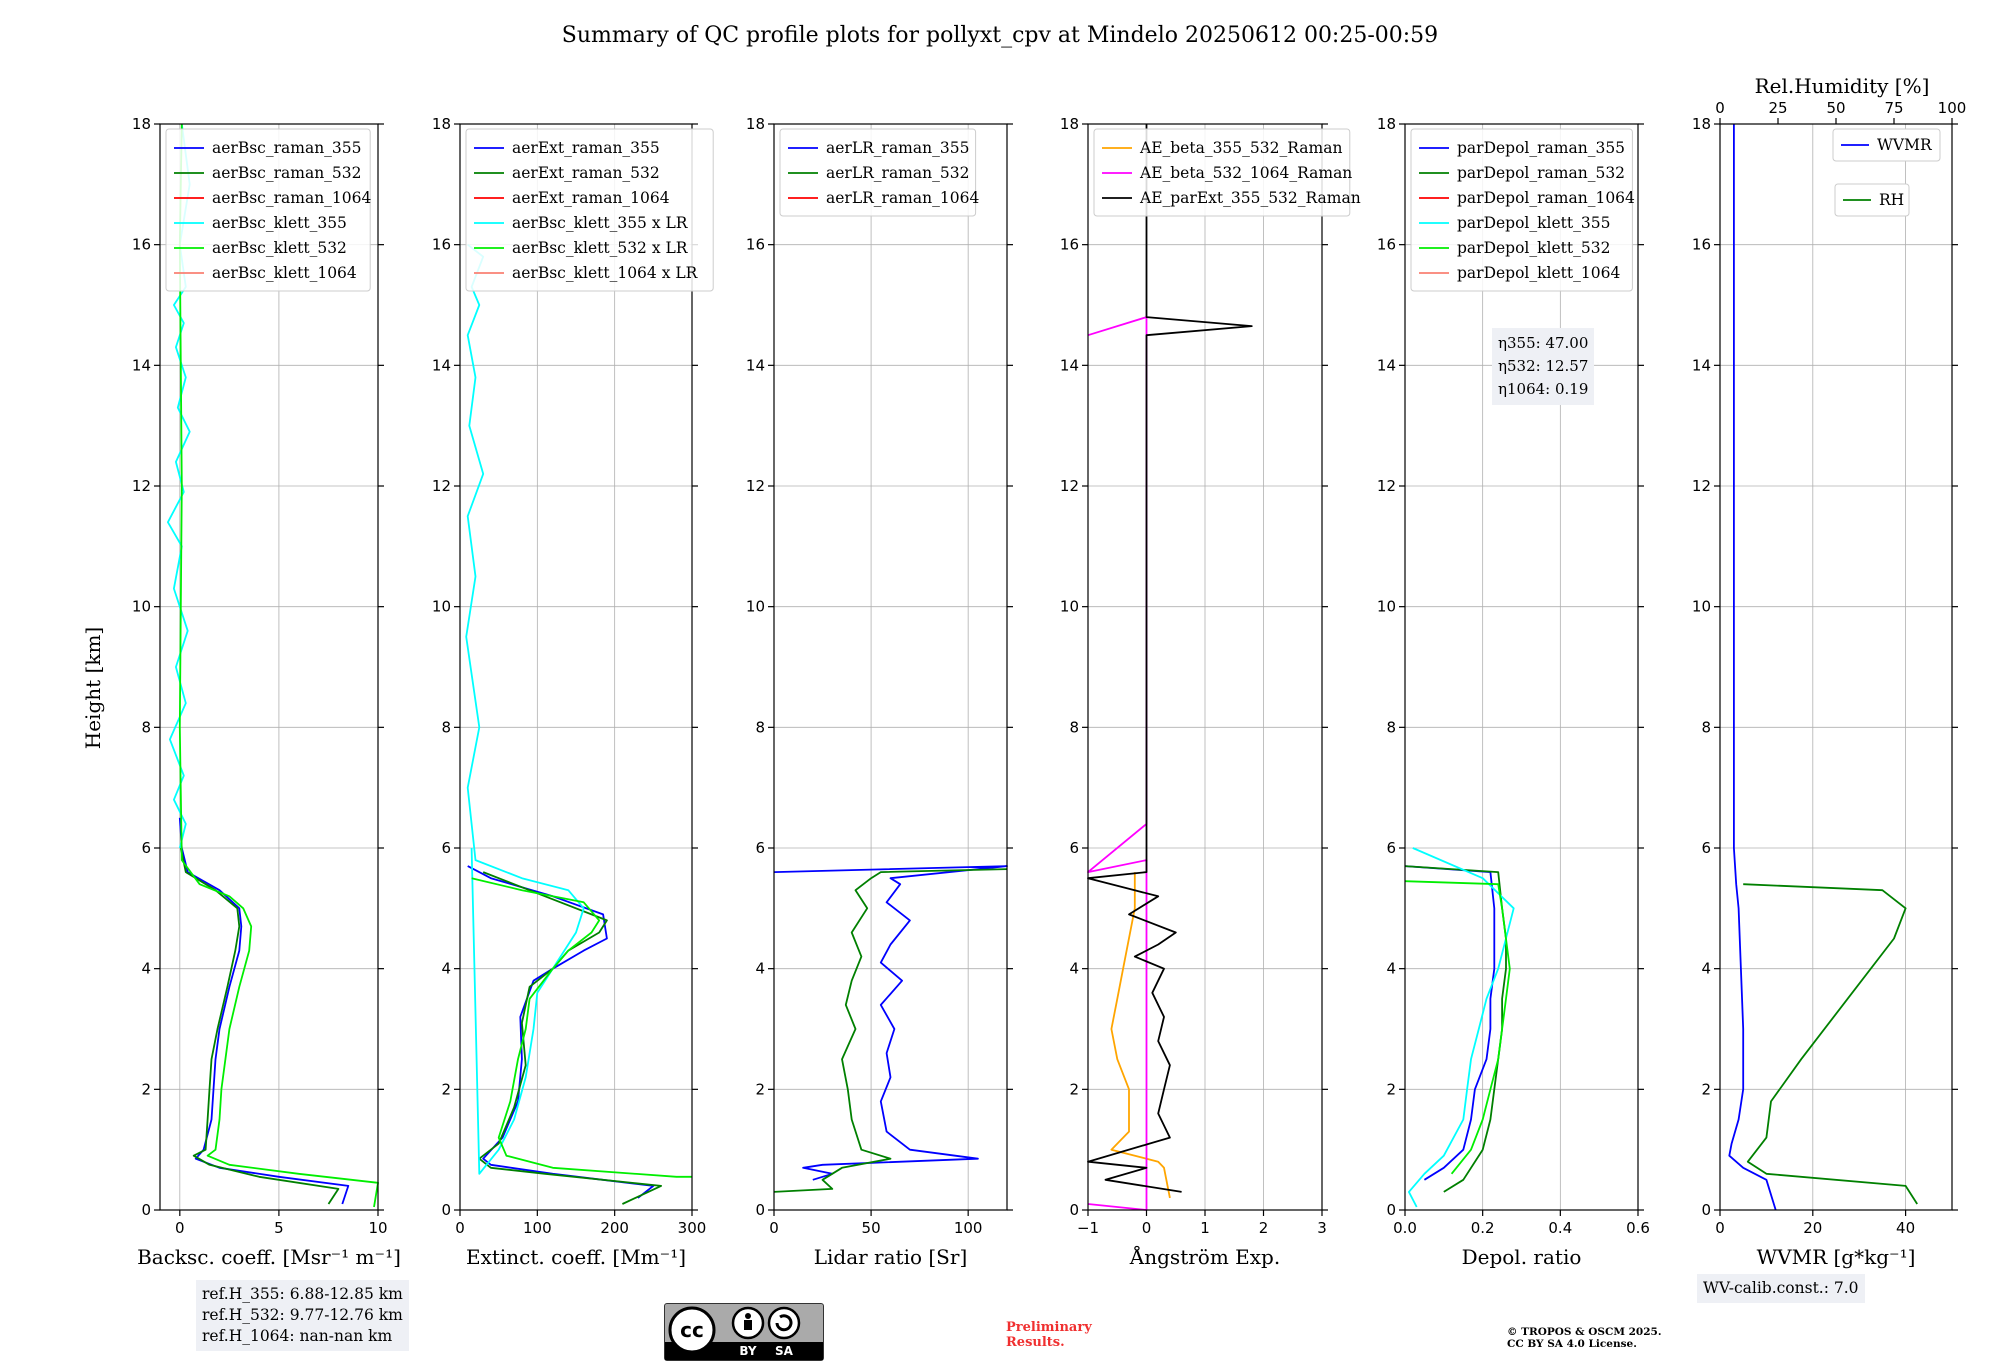 This screenshot has width=2000, height=1361. I want to click on series-line-AE_parExt_355_532_Raman, so click(1170, 658).